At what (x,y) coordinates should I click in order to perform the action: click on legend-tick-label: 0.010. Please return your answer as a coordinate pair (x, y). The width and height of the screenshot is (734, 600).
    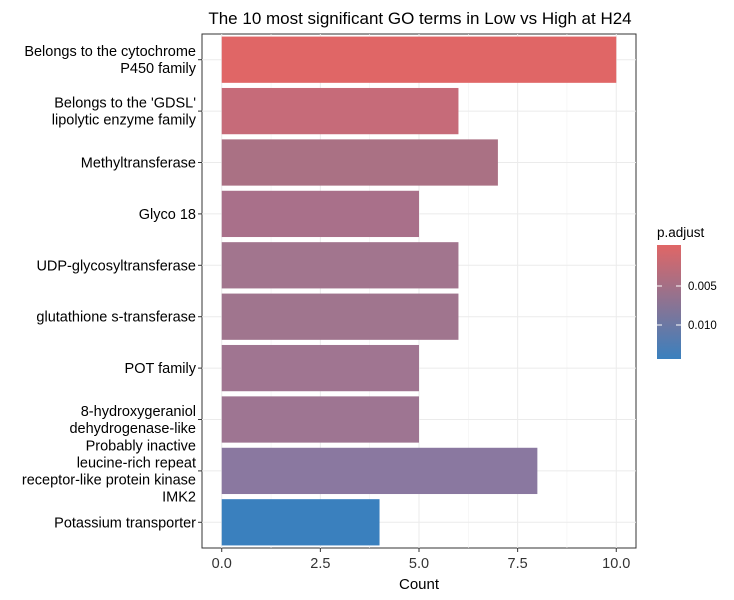
    Looking at the image, I should click on (702, 326).